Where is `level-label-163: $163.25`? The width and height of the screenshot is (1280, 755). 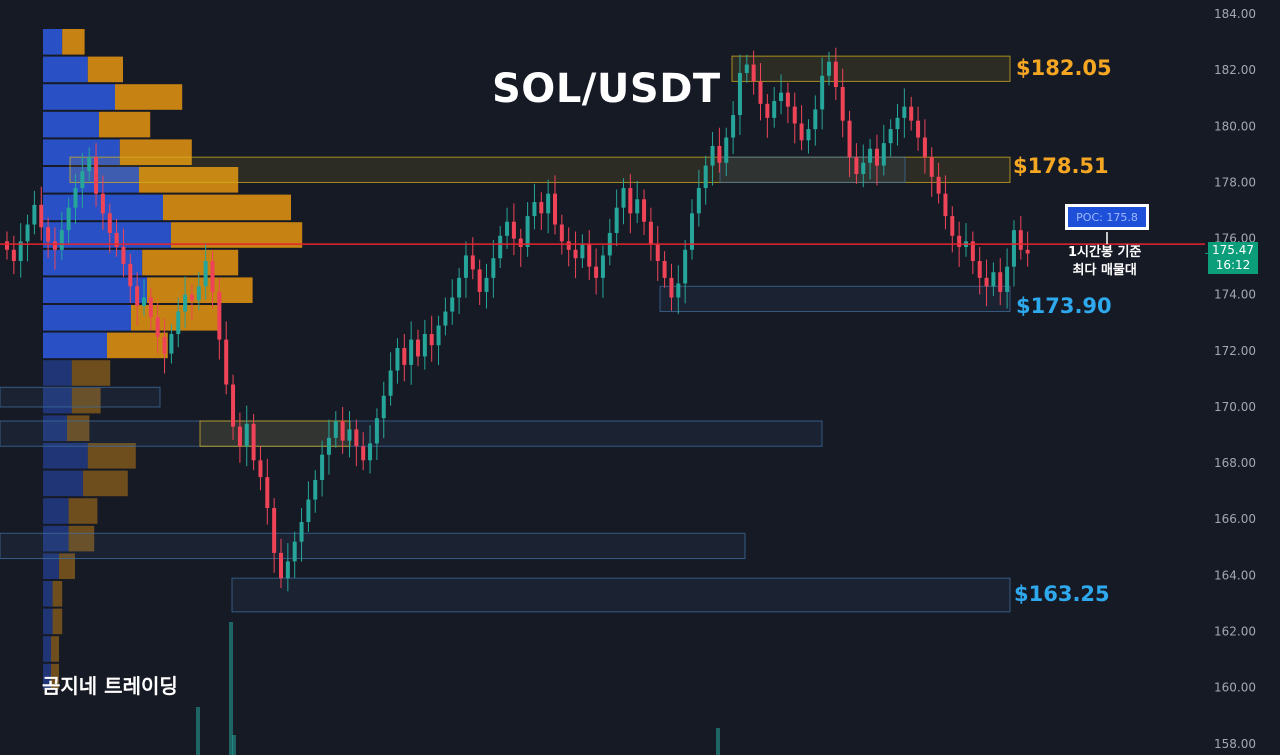
level-label-163: $163.25 is located at coordinates (1062, 594).